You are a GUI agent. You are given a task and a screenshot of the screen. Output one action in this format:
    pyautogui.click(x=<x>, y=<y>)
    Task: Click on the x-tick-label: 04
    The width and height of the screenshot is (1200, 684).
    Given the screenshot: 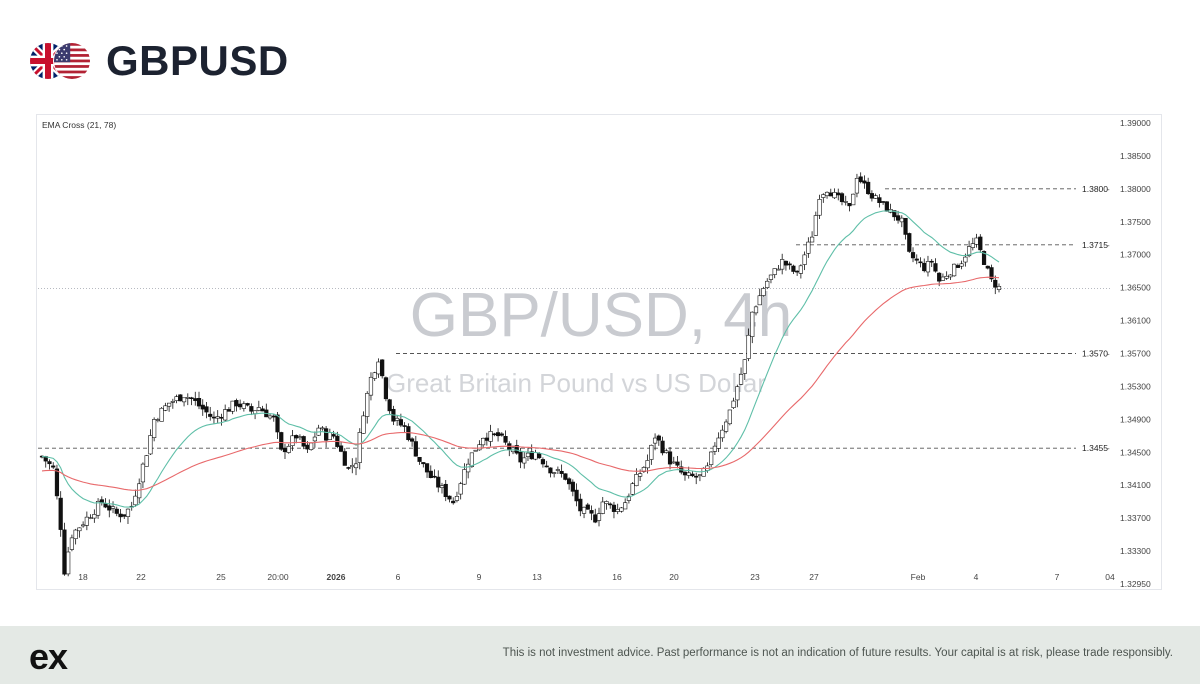 What is the action you would take?
    pyautogui.click(x=1110, y=577)
    